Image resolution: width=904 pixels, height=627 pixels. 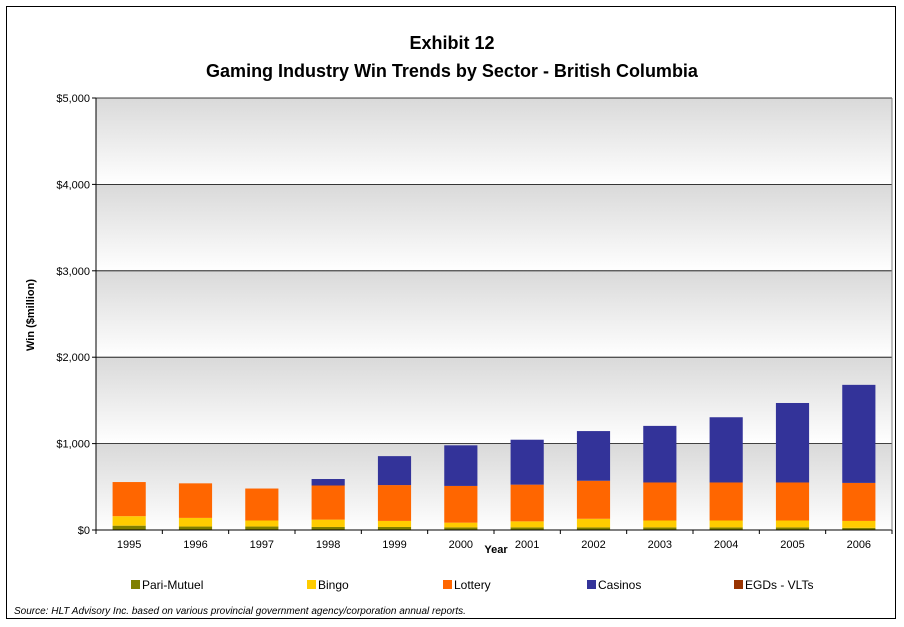 What do you see at coordinates (779, 585) in the screenshot?
I see `legend-label: EGDs - VLTs` at bounding box center [779, 585].